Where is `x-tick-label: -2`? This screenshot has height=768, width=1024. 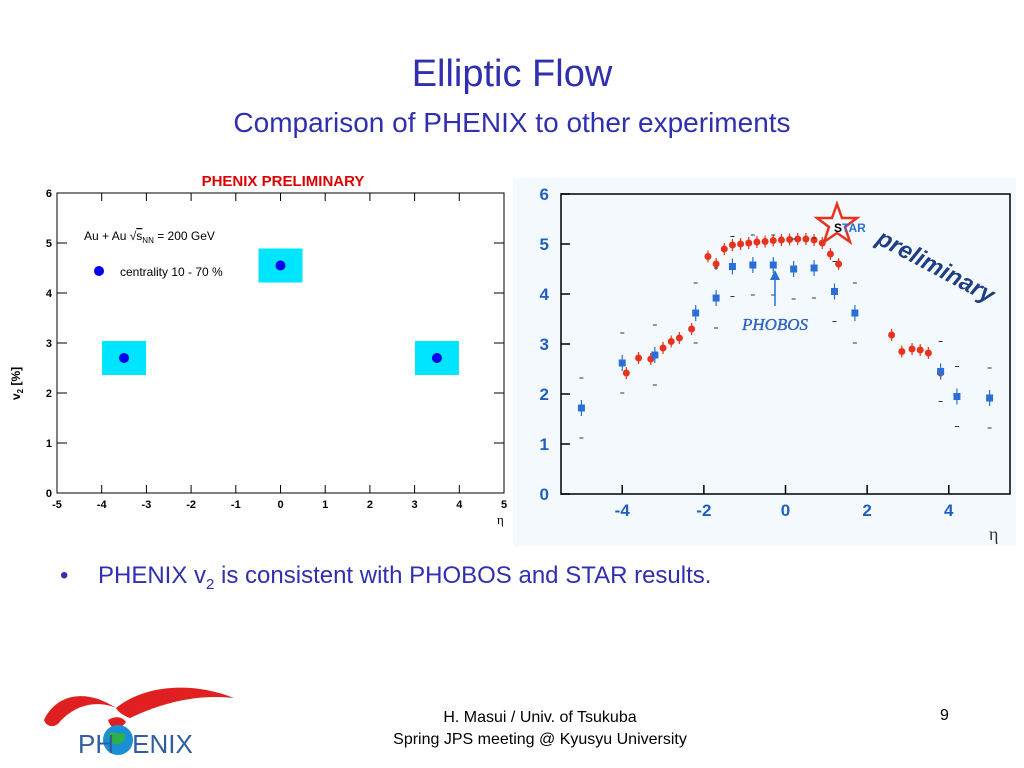 x-tick-label: -2 is located at coordinates (191, 505).